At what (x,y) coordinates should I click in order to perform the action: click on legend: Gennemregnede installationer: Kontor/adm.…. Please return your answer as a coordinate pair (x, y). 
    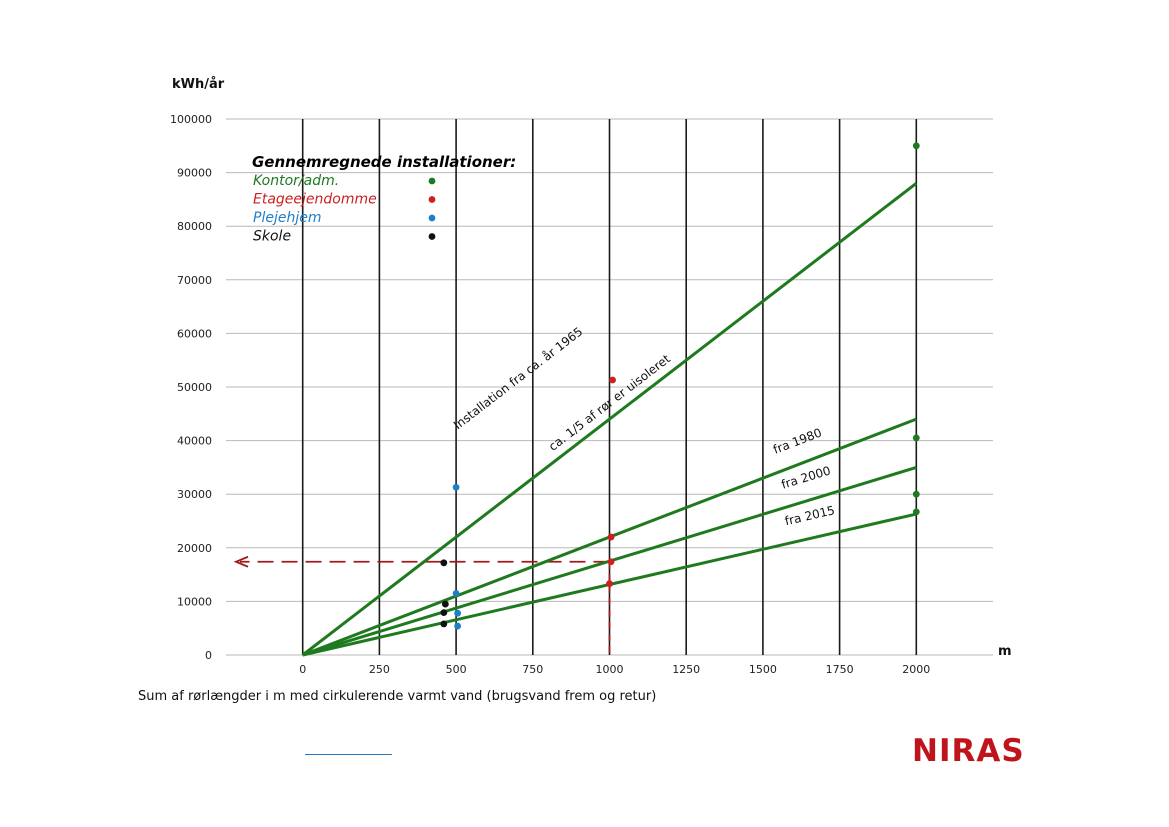
    Looking at the image, I should click on (384, 199).